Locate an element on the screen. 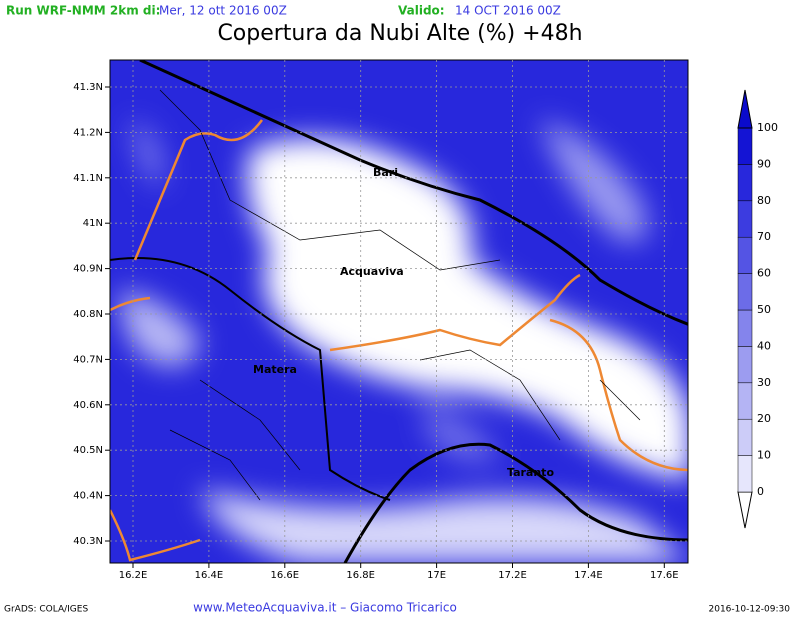 The image size is (800, 618). colorbar-label: 60 is located at coordinates (764, 273).